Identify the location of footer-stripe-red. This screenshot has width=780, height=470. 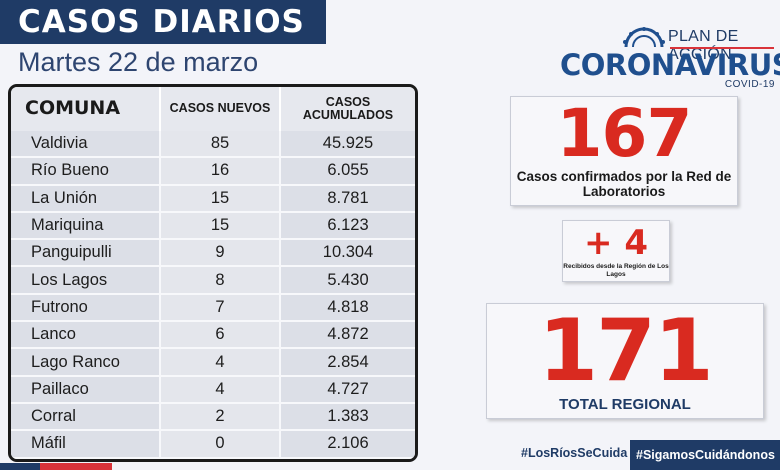
(76, 466).